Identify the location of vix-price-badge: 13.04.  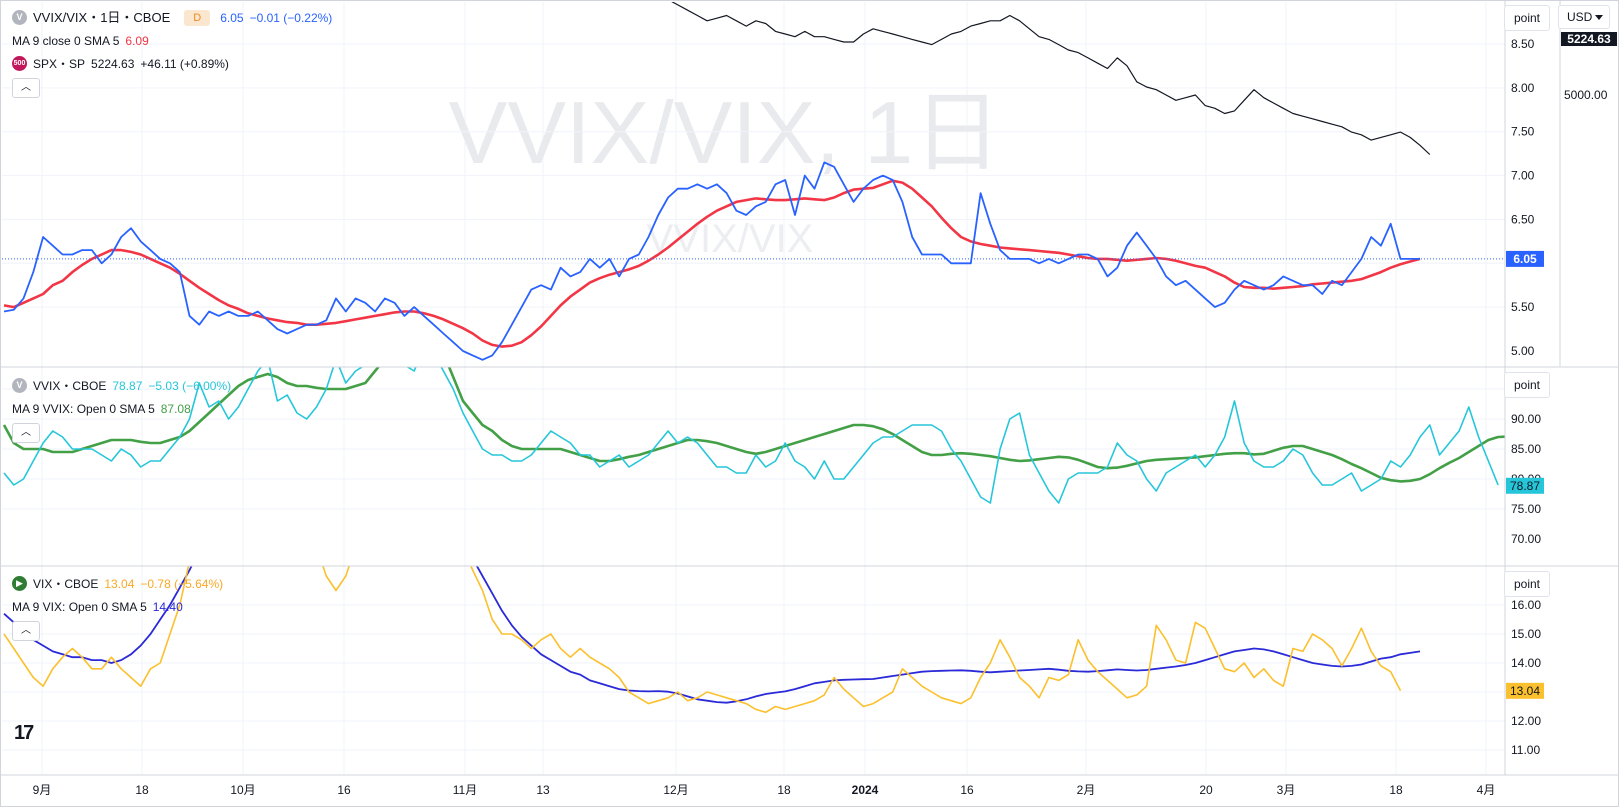
(1525, 691).